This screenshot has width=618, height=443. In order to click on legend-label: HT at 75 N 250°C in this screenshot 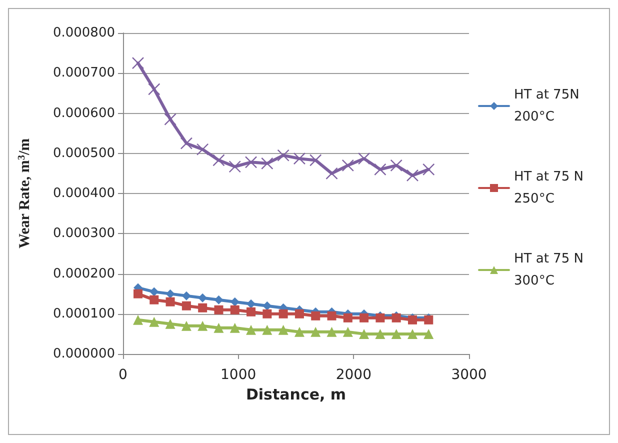, I will do `click(551, 188)`.